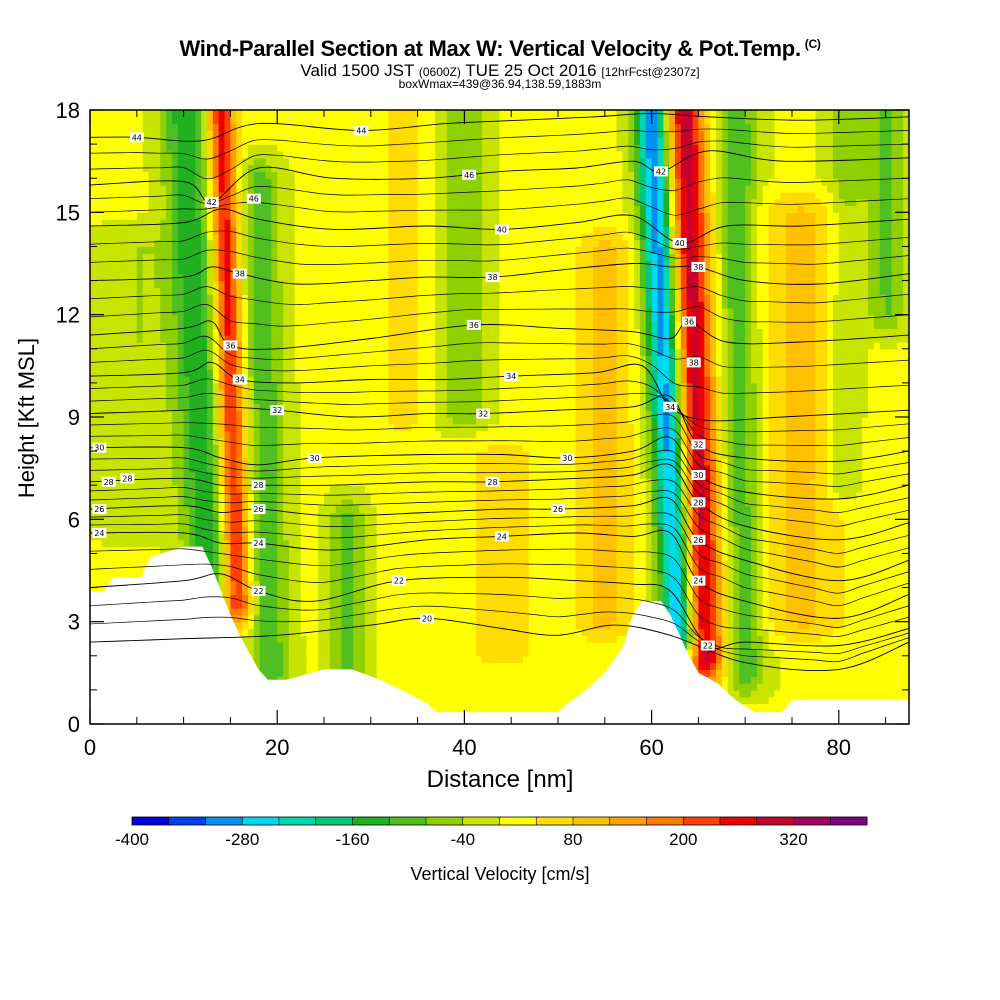 The height and width of the screenshot is (1000, 1000). Describe the element at coordinates (499, 588) in the screenshot. I see `theta-isentrope` at that location.